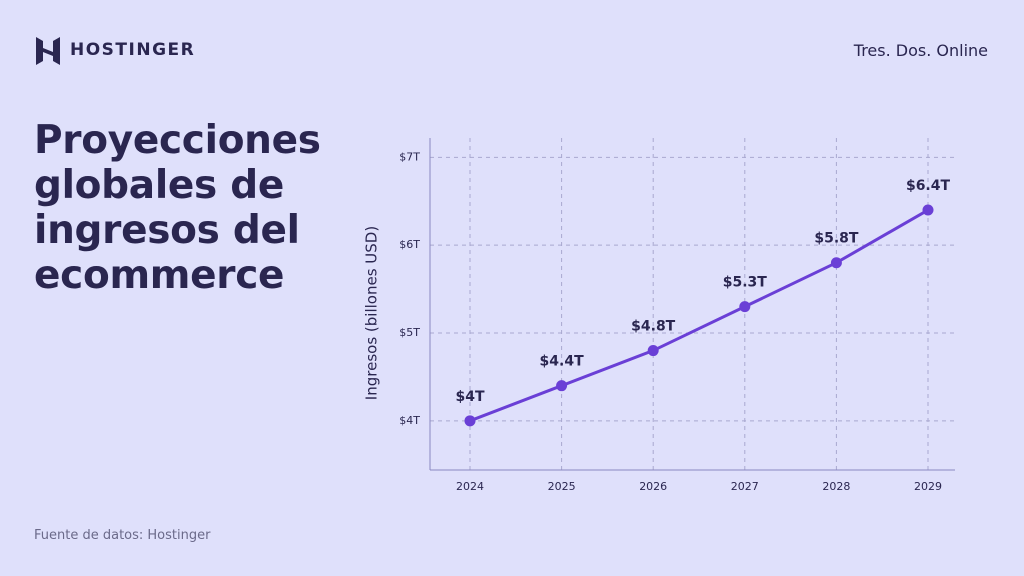 This screenshot has height=576, width=1024. What do you see at coordinates (409, 244) in the screenshot?
I see `y-tick-label: $6T` at bounding box center [409, 244].